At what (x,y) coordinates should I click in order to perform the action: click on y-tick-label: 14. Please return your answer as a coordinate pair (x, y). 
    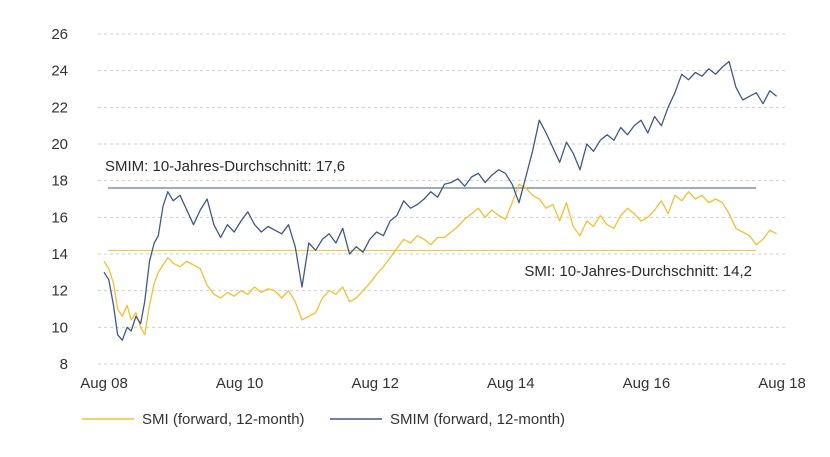
    Looking at the image, I should click on (59, 254).